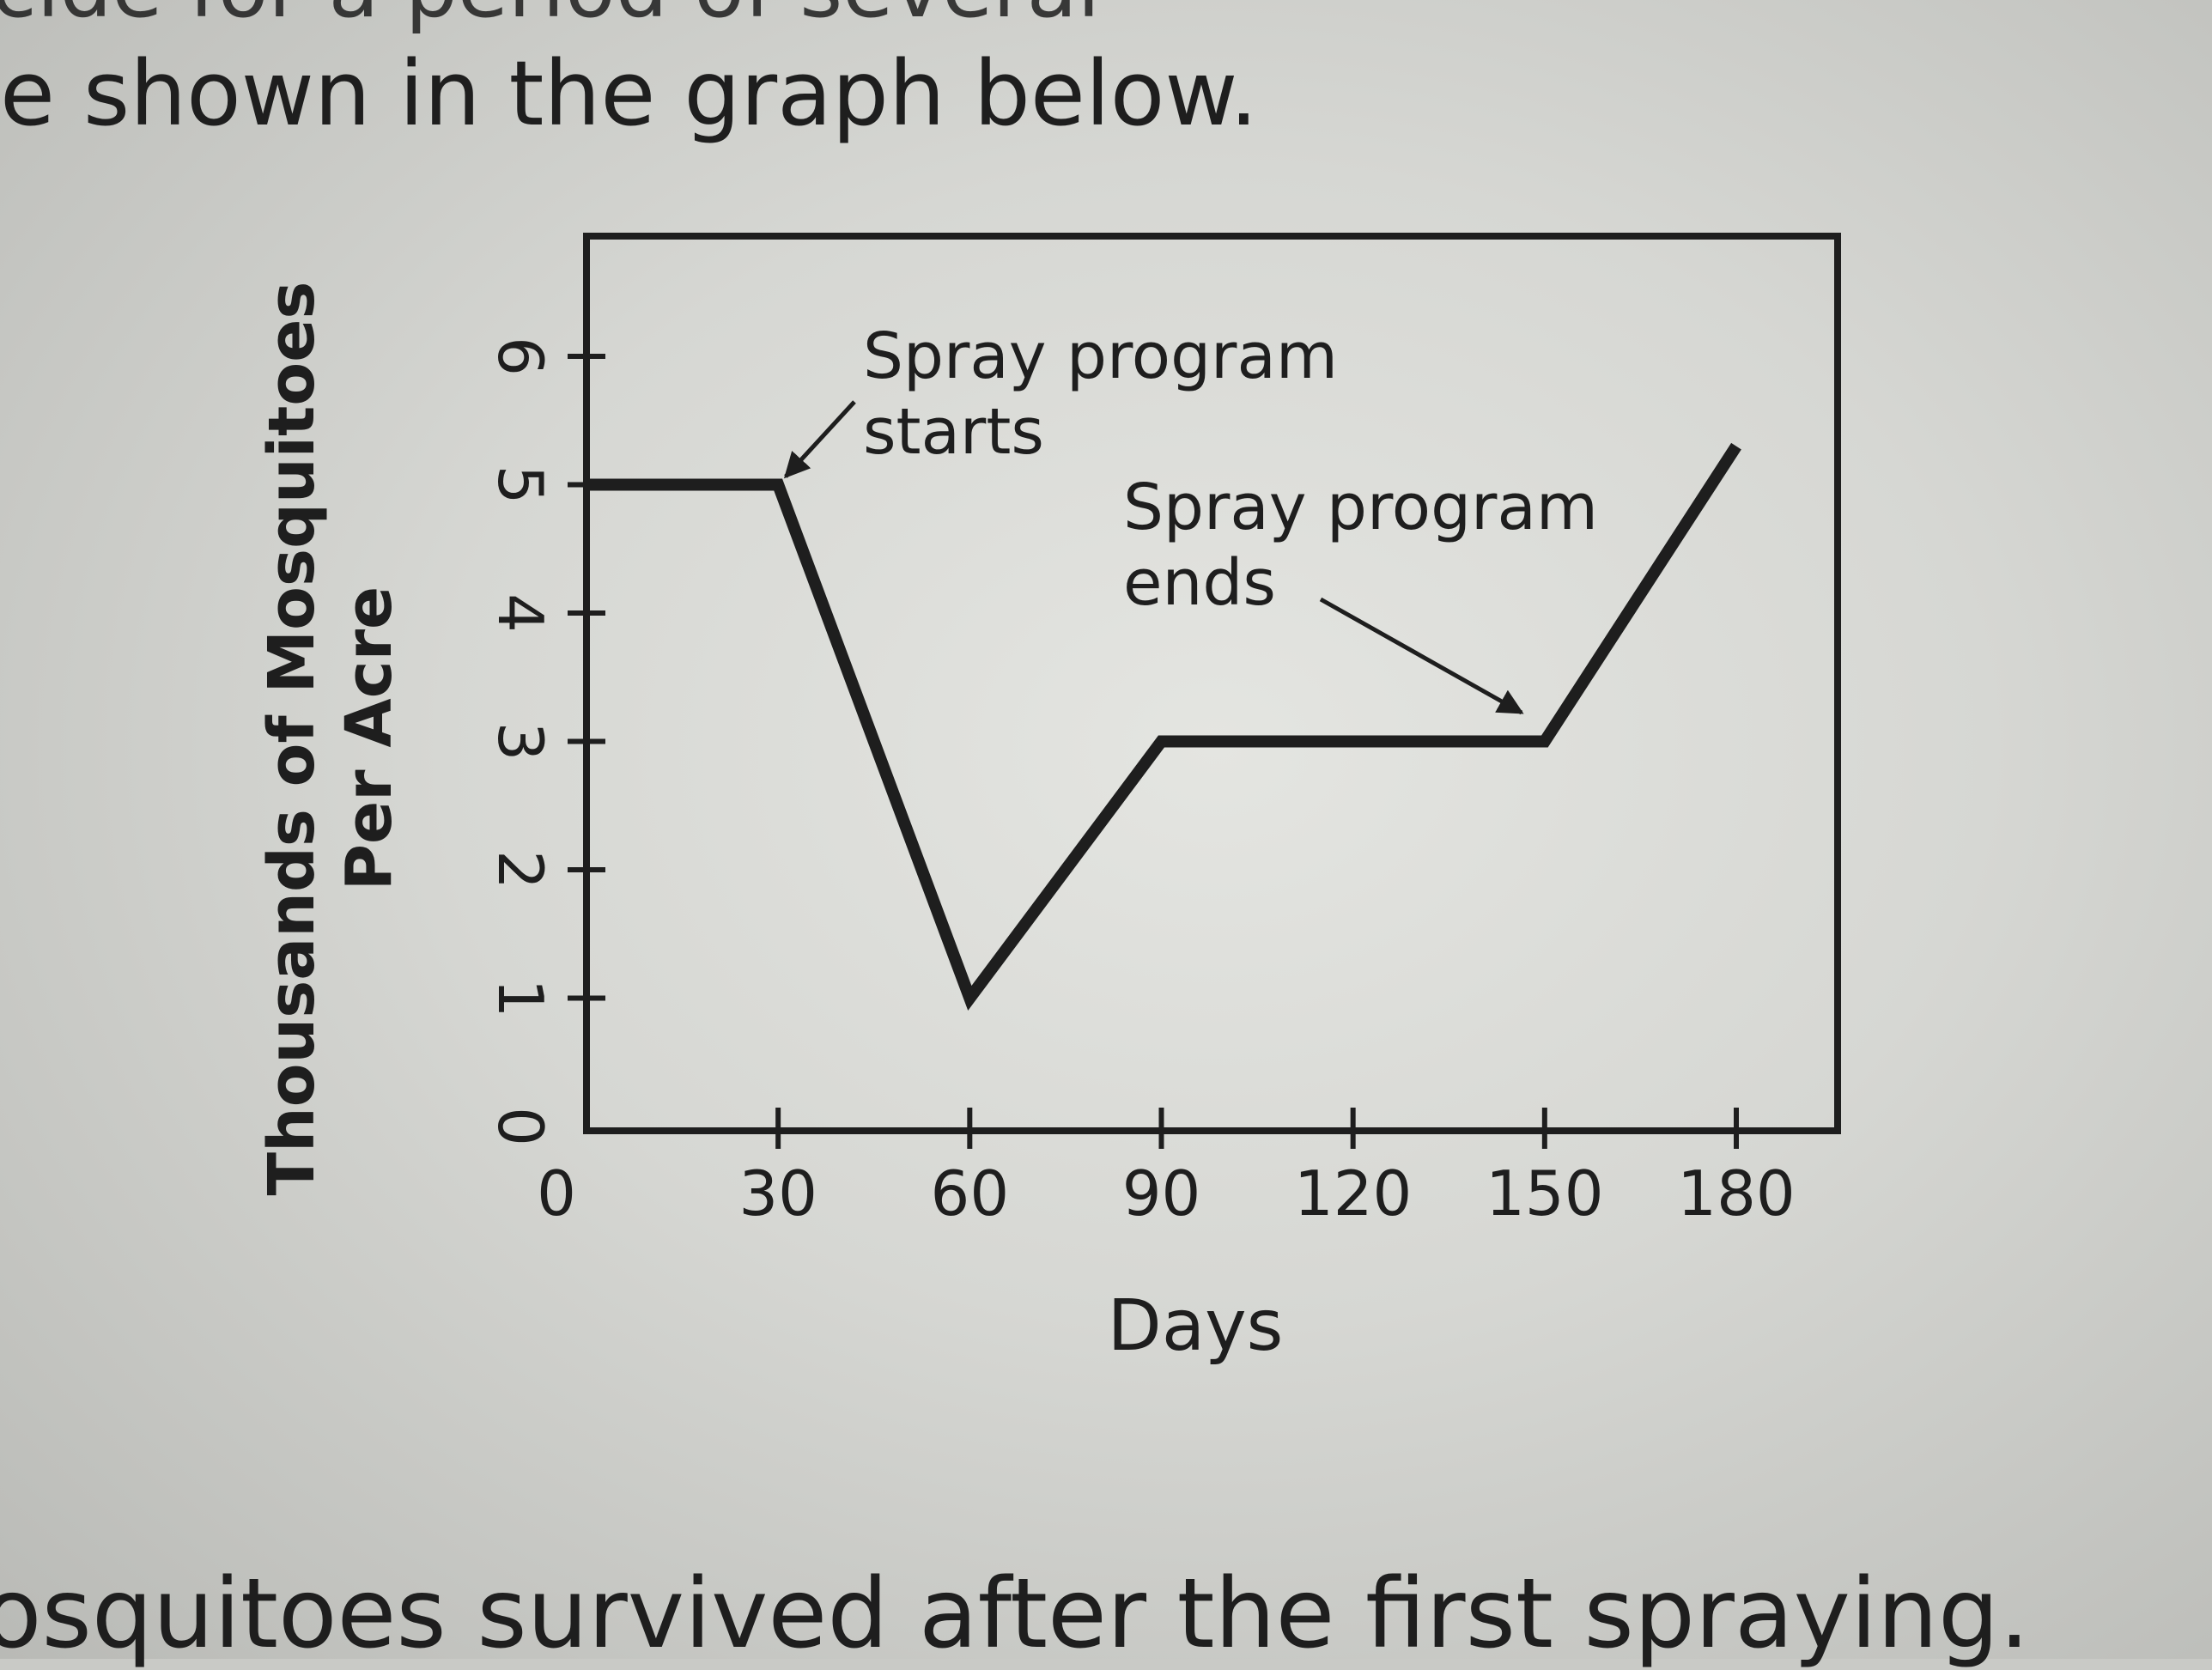 This screenshot has width=2212, height=1670. What do you see at coordinates (330, 739) in the screenshot?
I see `y-axis-label-group: Thousands of Mosquitoes Per Acre` at bounding box center [330, 739].